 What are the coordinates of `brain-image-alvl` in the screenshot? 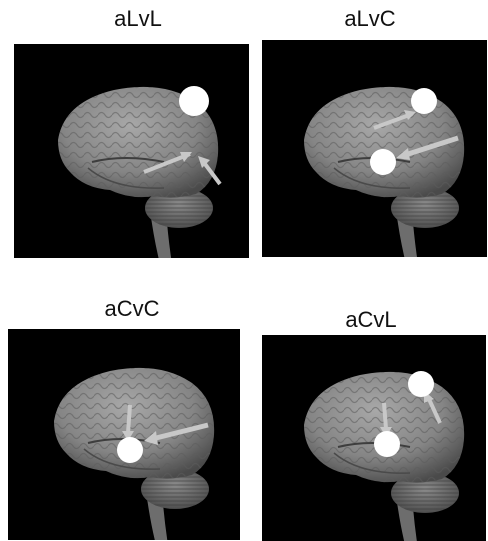 It's located at (139, 171).